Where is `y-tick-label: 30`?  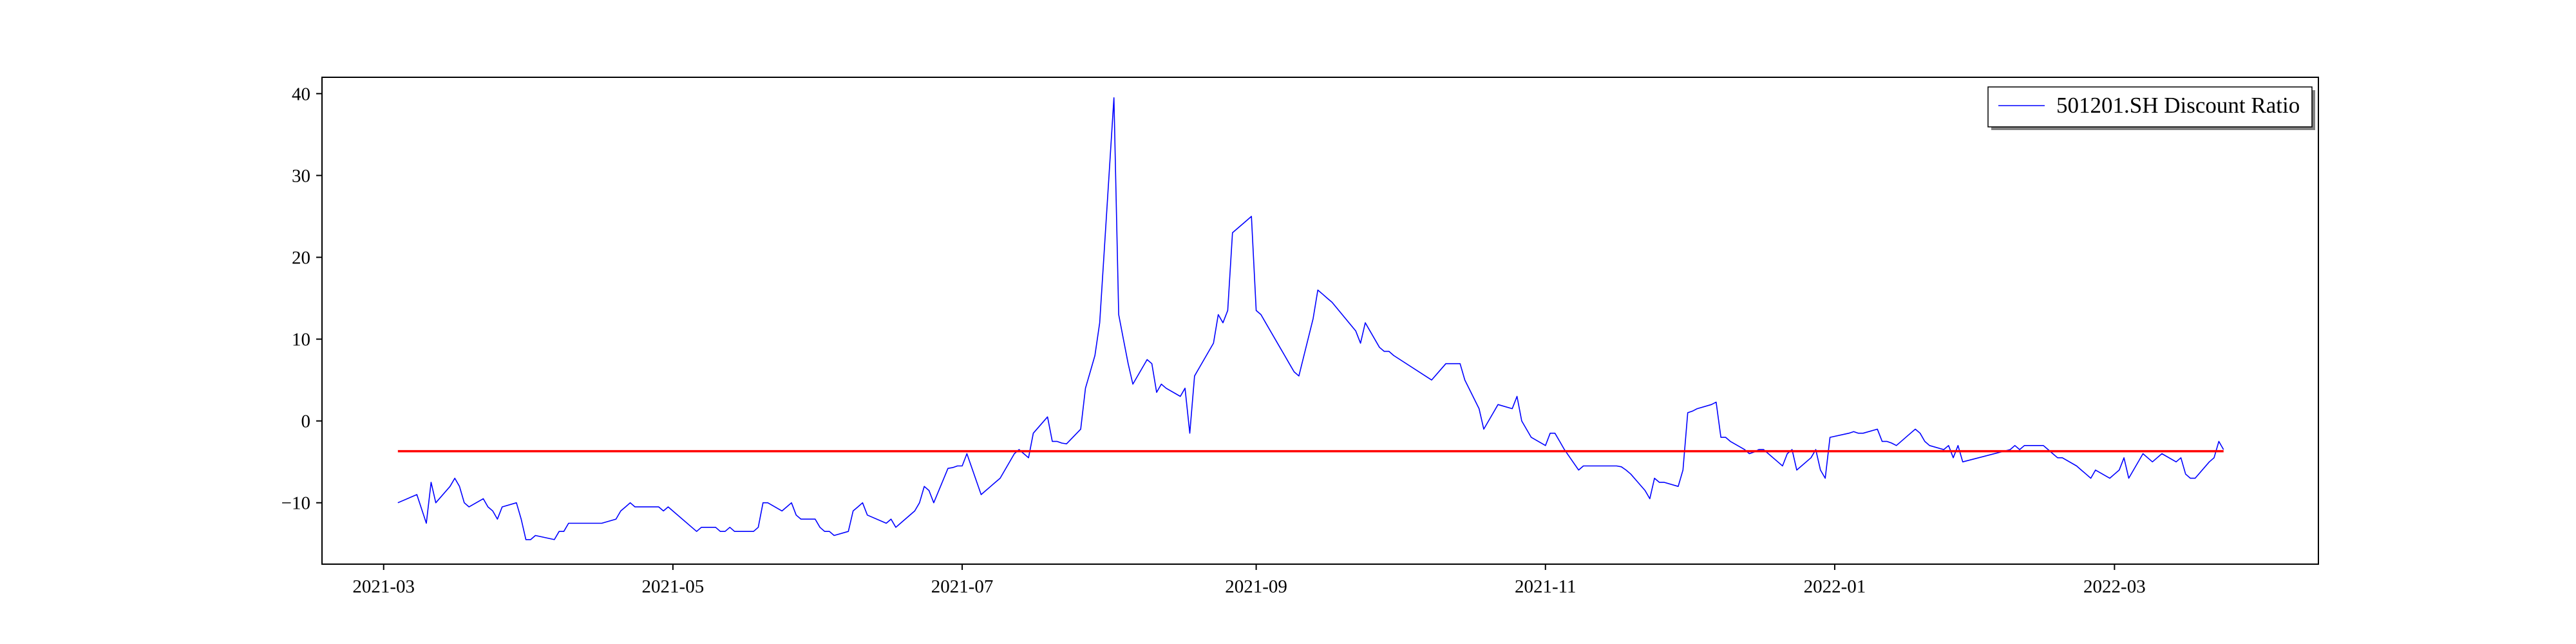
y-tick-label: 30 is located at coordinates (301, 176).